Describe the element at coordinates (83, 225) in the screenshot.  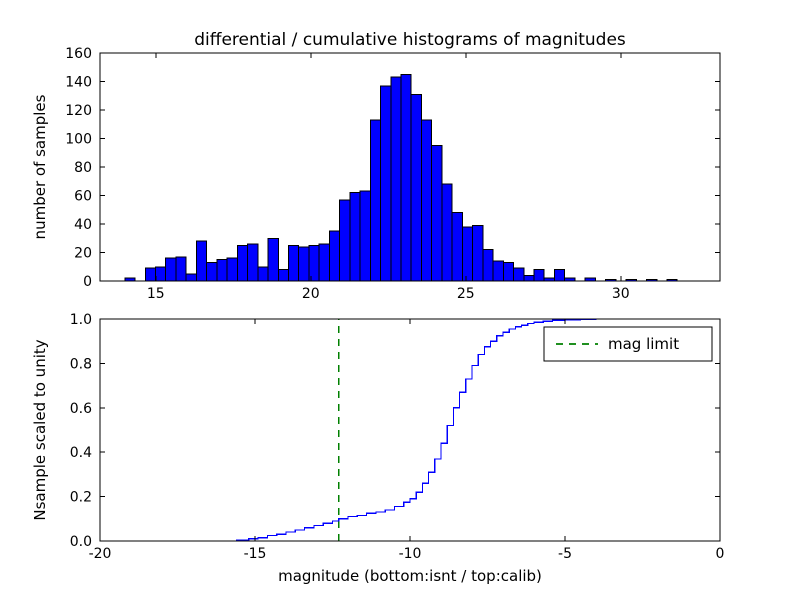
I see `y-tick-label: 40` at that location.